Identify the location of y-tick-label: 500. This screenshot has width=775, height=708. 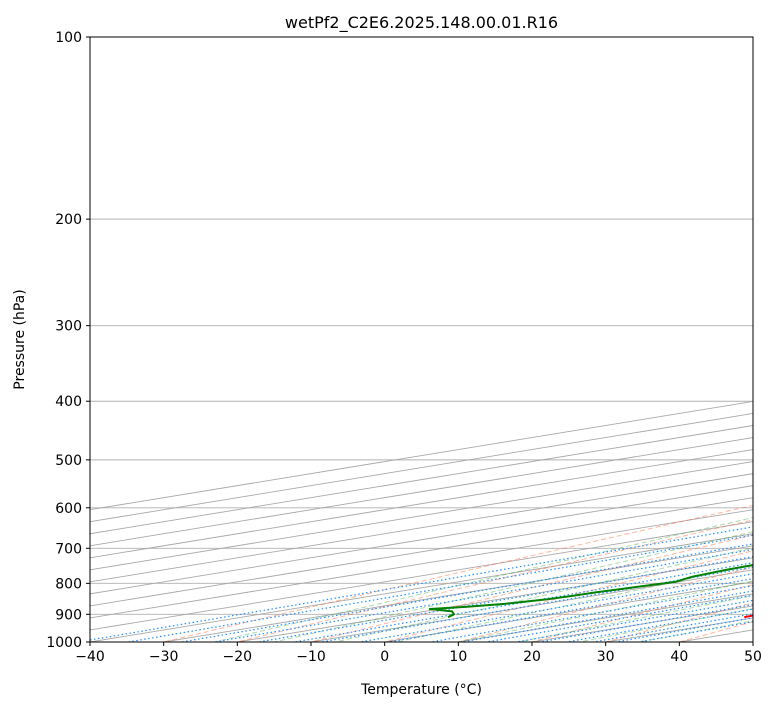
(68, 461).